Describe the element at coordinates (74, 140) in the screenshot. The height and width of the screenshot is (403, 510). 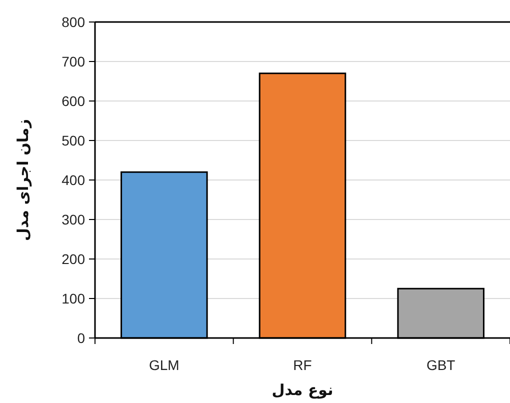
I see `y-tick-label: 500` at that location.